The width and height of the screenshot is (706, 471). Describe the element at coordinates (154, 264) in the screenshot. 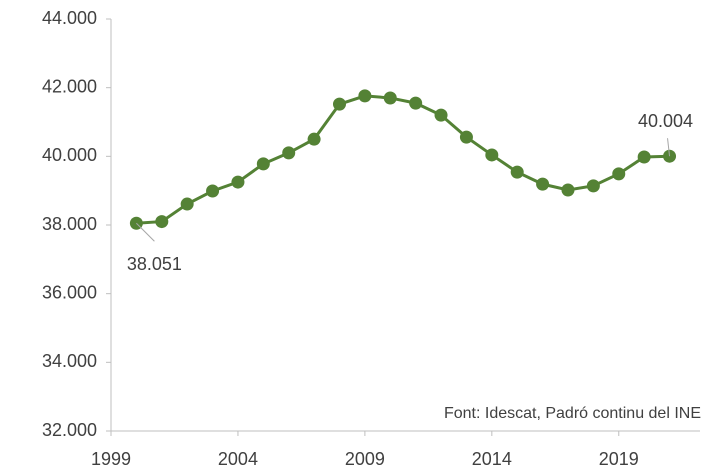

I see `data-label: 38.051` at that location.